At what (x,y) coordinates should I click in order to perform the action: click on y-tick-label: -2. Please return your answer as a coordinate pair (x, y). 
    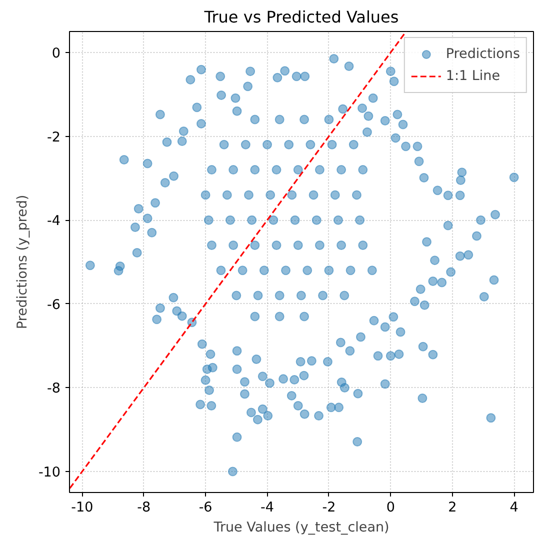
    Looking at the image, I should click on (54, 137).